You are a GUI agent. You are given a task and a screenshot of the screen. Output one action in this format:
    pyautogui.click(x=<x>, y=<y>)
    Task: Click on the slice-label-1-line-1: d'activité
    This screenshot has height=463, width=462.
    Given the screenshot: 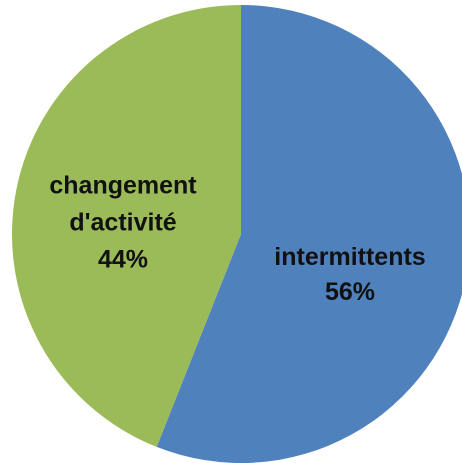 What is the action you would take?
    pyautogui.click(x=122, y=223)
    